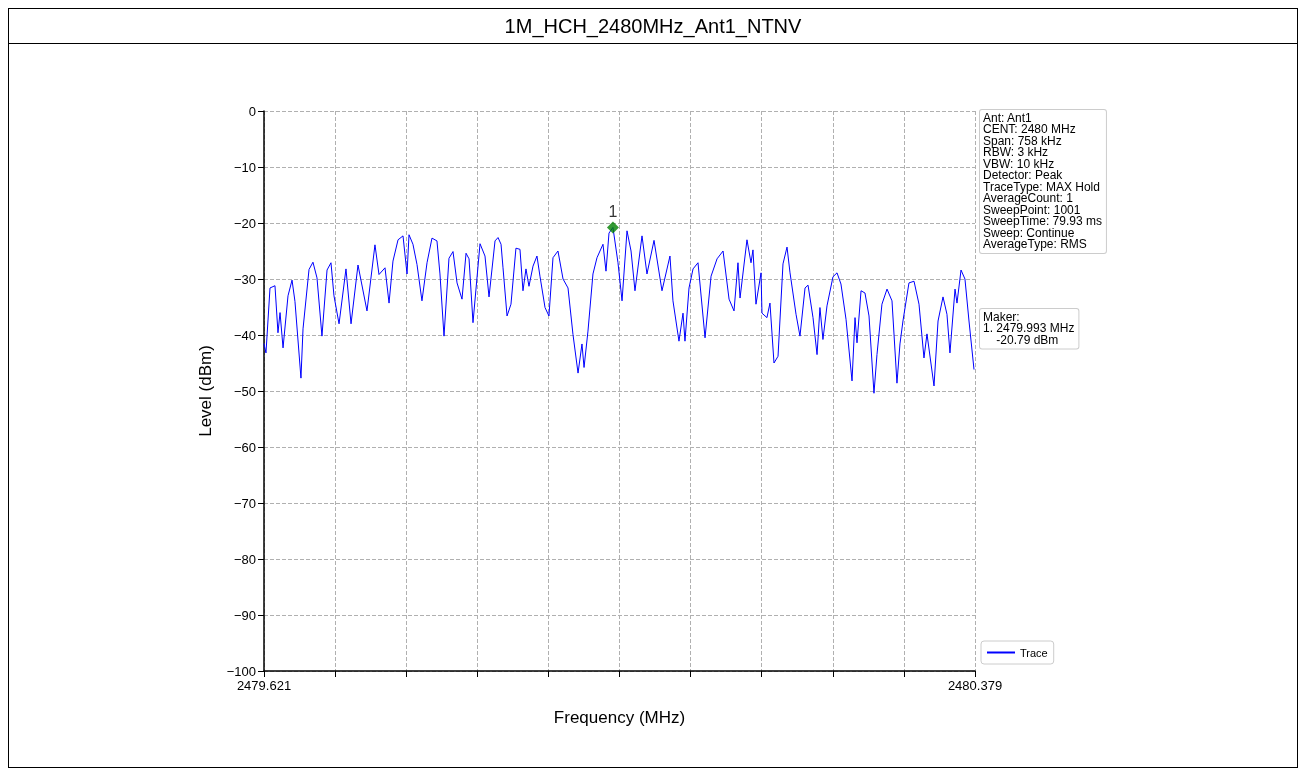 The image size is (1308, 778). What do you see at coordinates (244, 615) in the screenshot?
I see `y-tick-label: −90` at bounding box center [244, 615].